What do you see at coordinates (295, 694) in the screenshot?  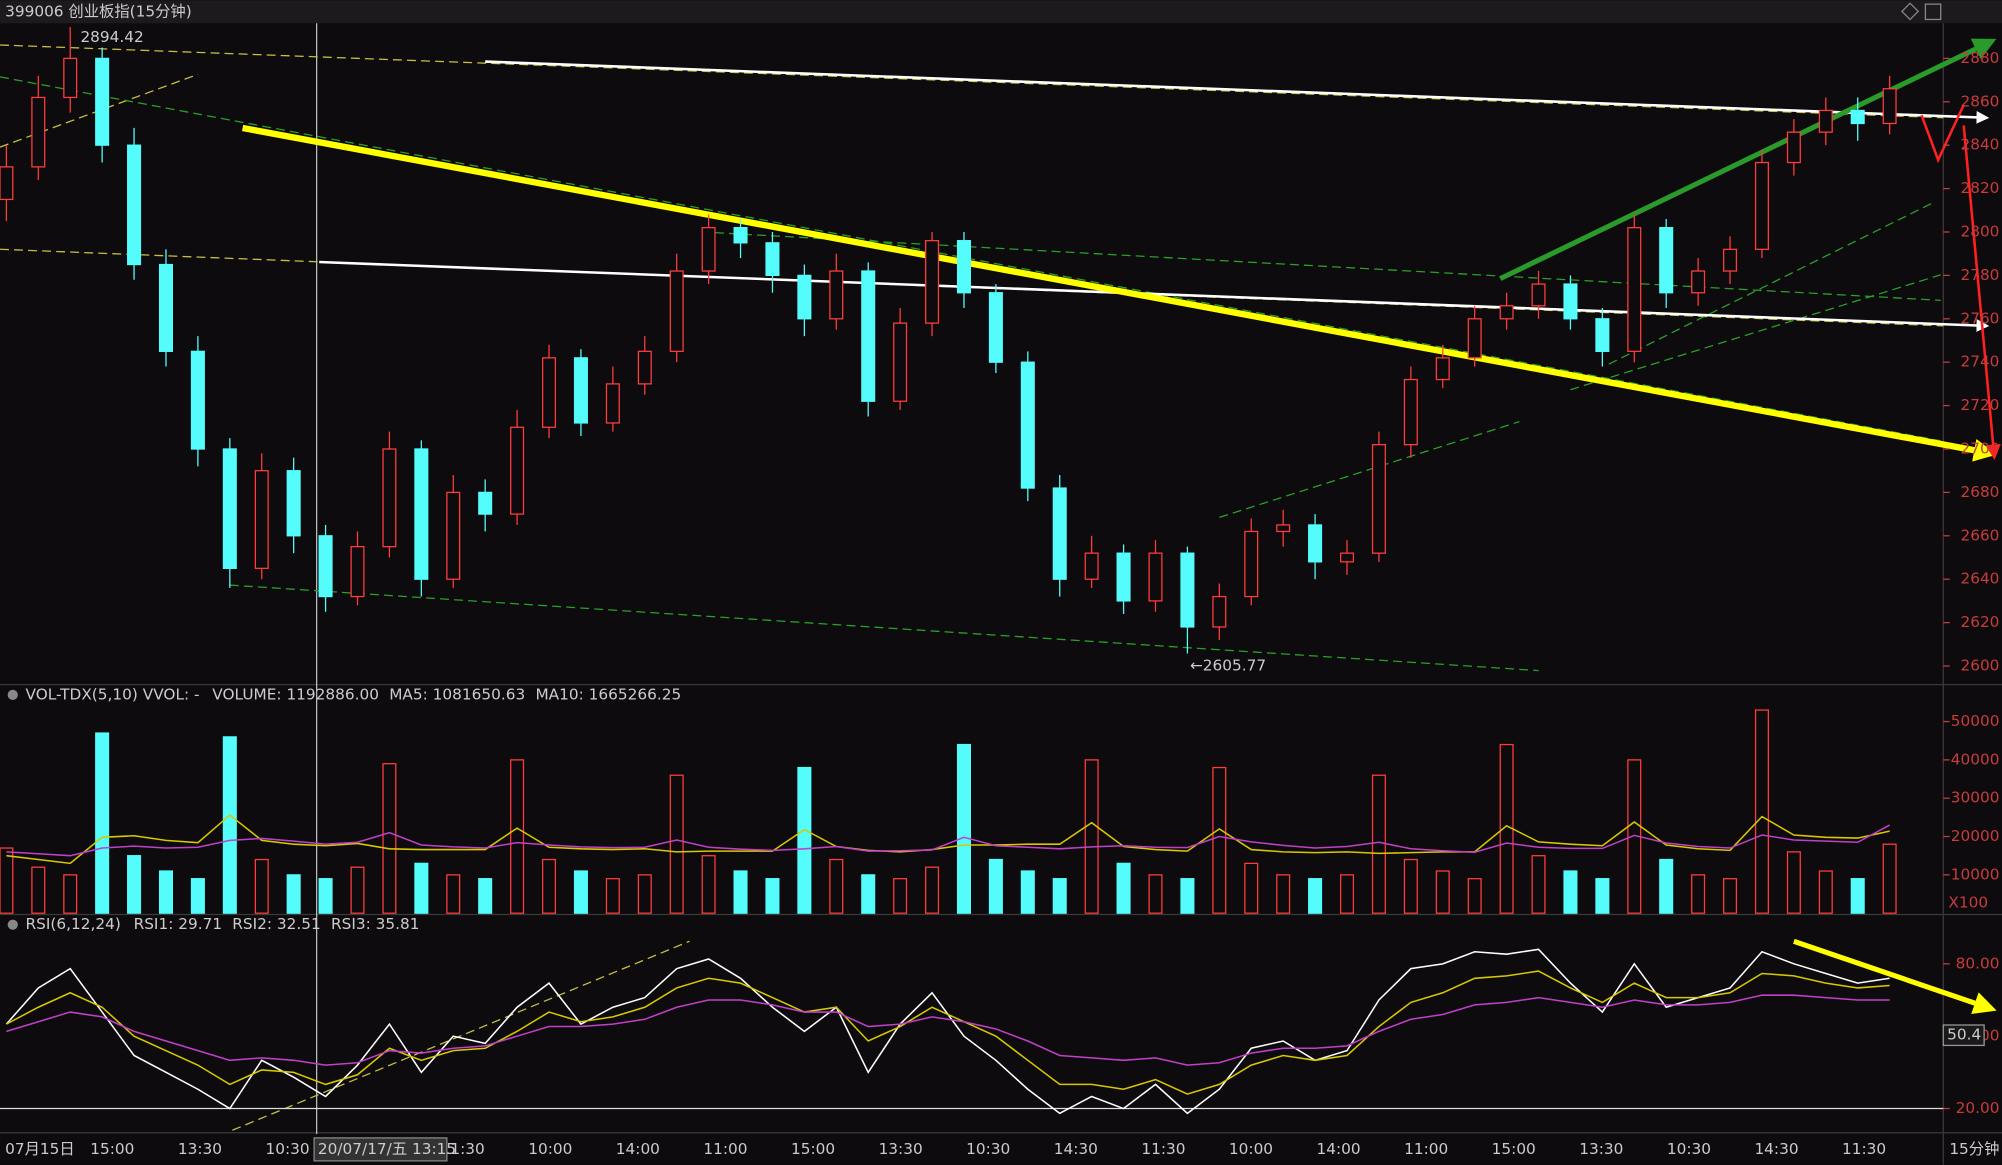 I see `legend-entry: VOLUME: 1192886.00` at bounding box center [295, 694].